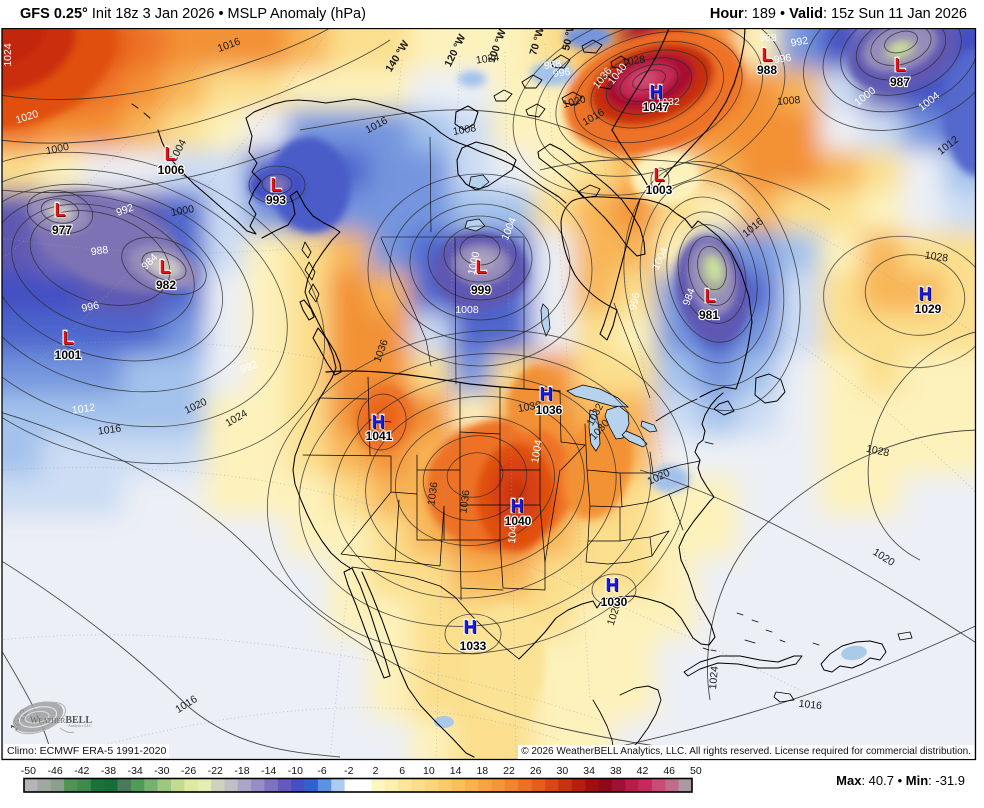 This screenshot has height=808, width=984. Describe the element at coordinates (61, 720) in the screenshot. I see `svg-text: WEATHERBELL` at that location.